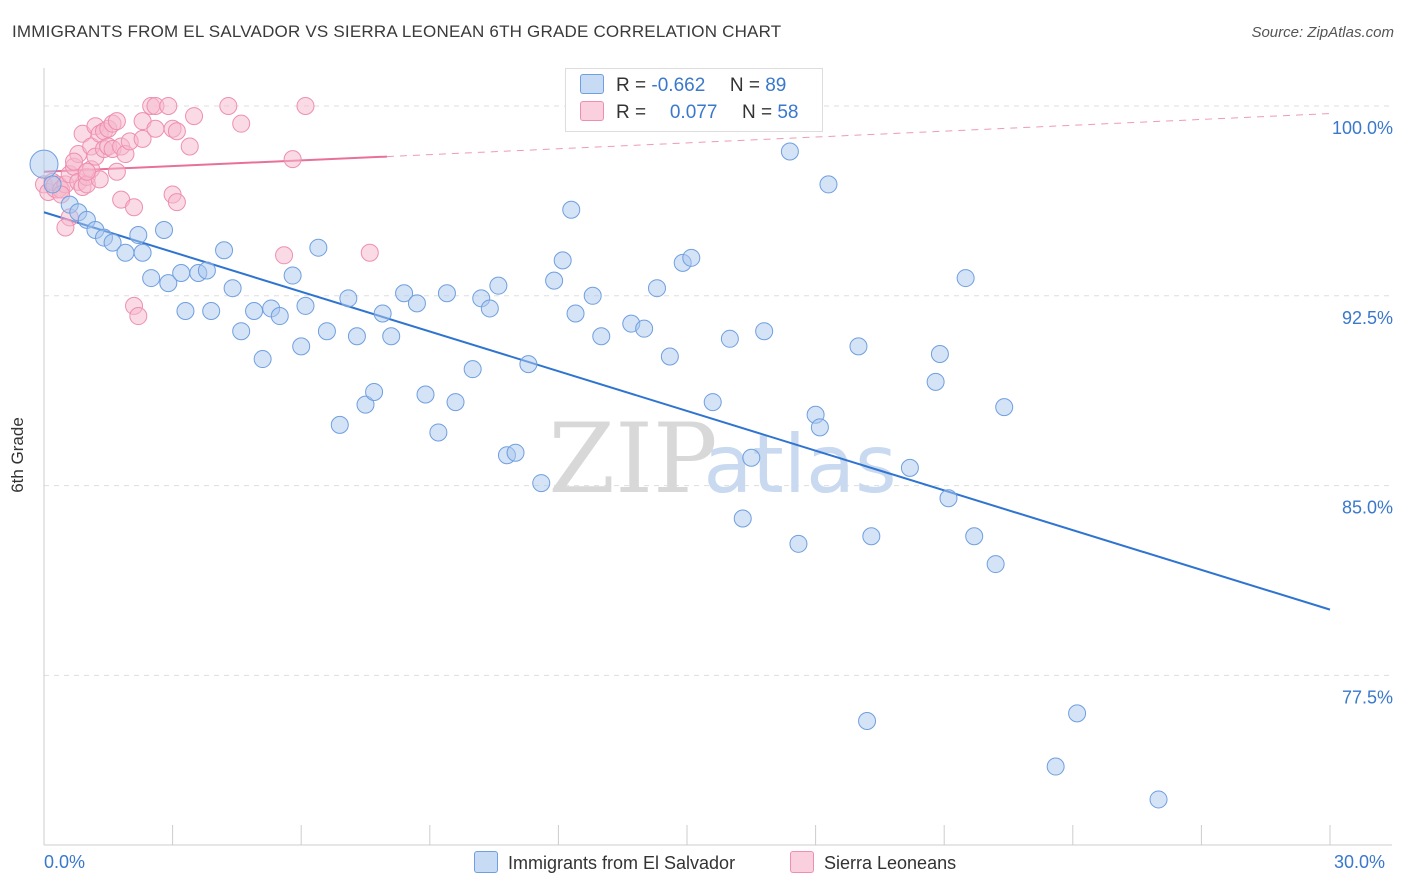 The image size is (1406, 892). What do you see at coordinates (1362, 128) in the screenshot?
I see `y-tick-label: 100.0%` at bounding box center [1362, 128].